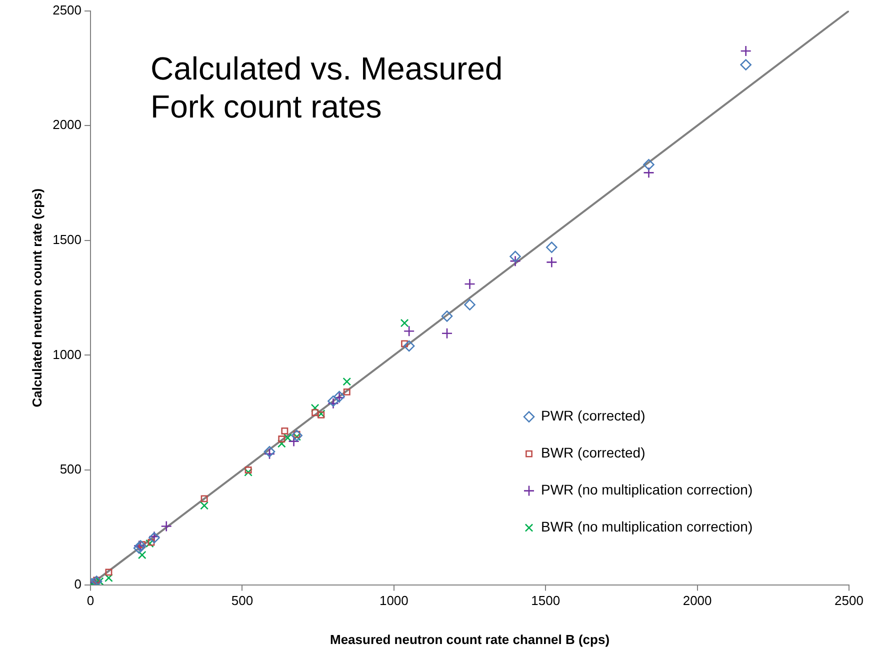 Image resolution: width=879 pixels, height=660 pixels. I want to click on legend-label: BWR (no multiplication correction), so click(647, 526).